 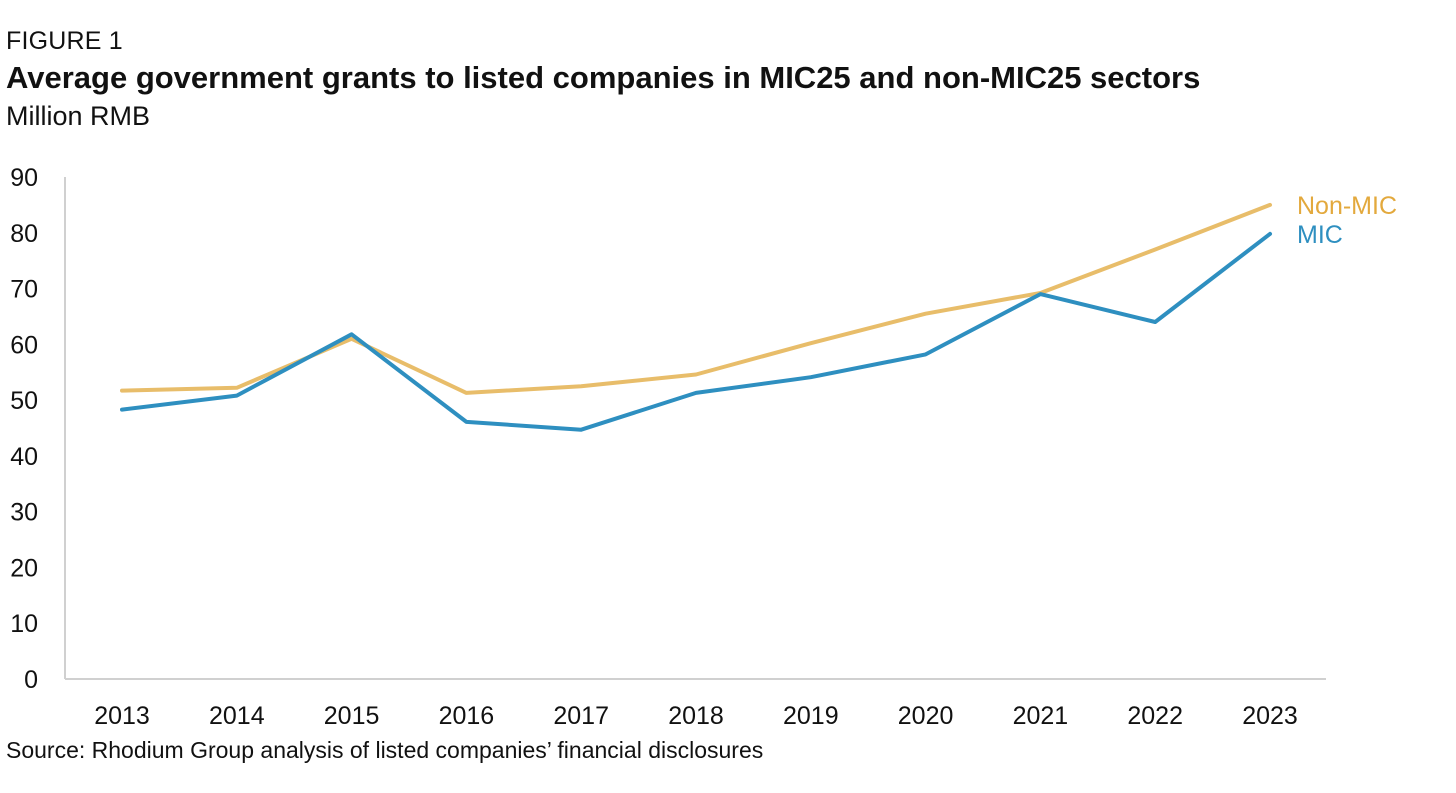 What do you see at coordinates (24, 429) in the screenshot?
I see `y-axis-ticks: 0 10 20 30 40 50 60 70 80 90` at bounding box center [24, 429].